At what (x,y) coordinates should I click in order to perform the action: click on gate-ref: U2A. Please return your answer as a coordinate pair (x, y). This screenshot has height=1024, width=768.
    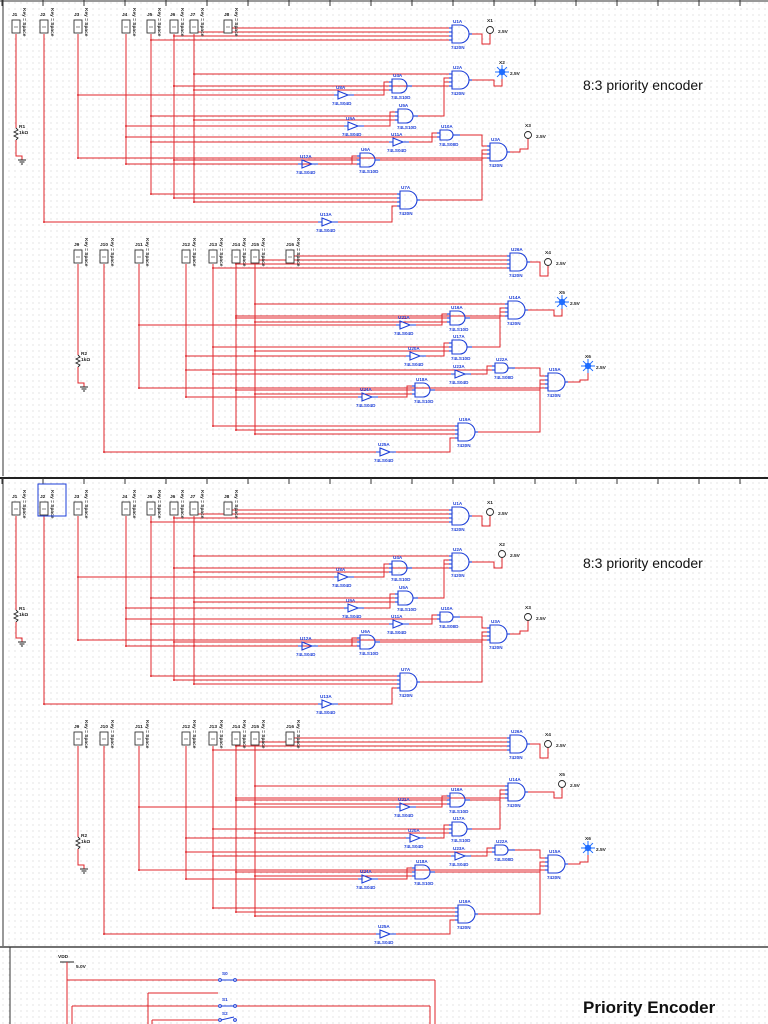
    Looking at the image, I should click on (458, 67).